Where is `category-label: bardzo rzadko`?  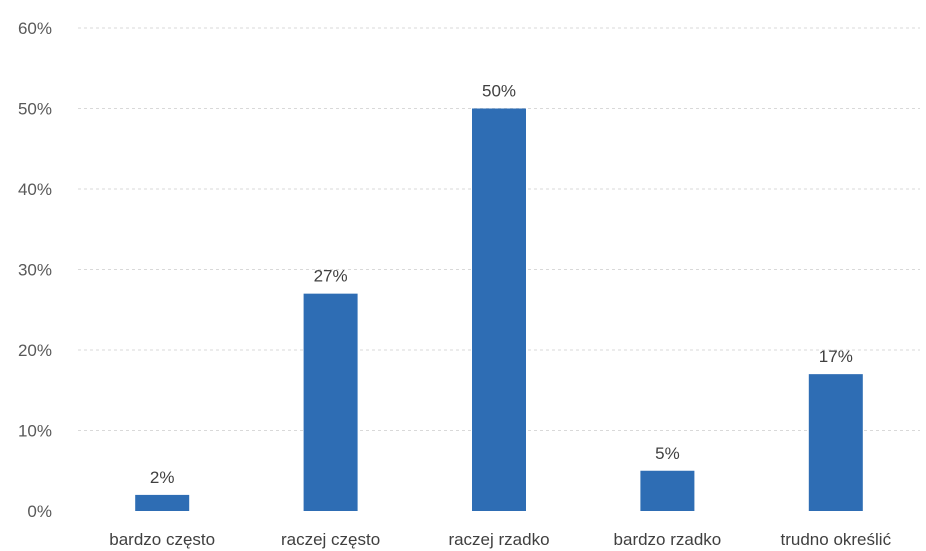
category-label: bardzo rzadko is located at coordinates (668, 539).